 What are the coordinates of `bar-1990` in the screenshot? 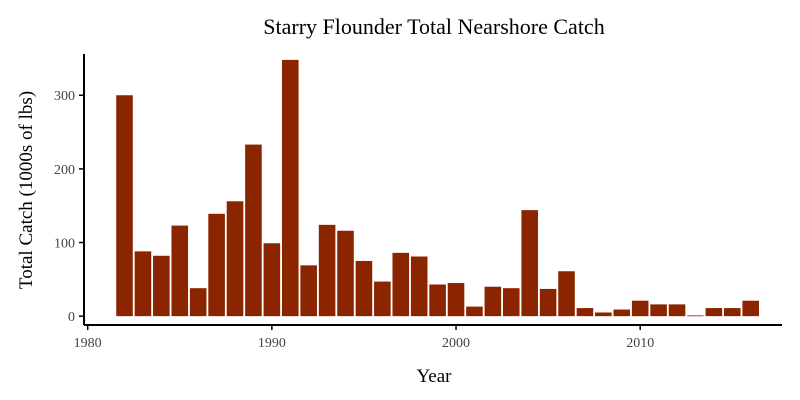 It's located at (272, 280).